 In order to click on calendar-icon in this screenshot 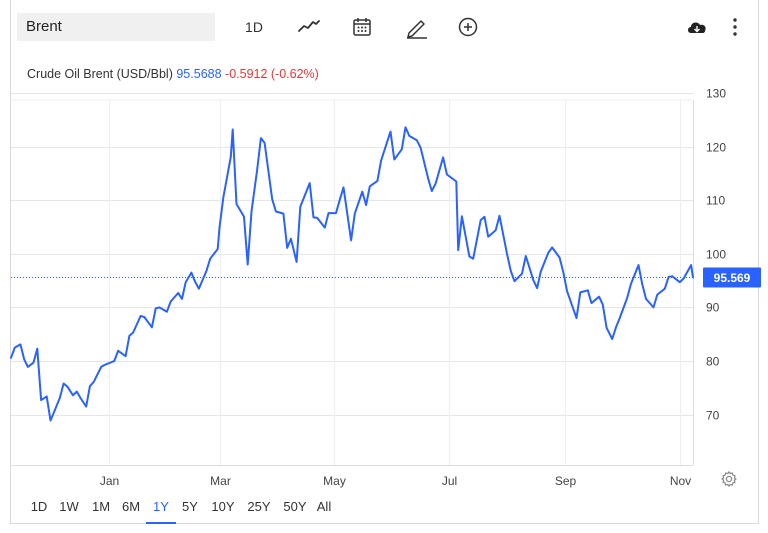, I will do `click(362, 27)`.